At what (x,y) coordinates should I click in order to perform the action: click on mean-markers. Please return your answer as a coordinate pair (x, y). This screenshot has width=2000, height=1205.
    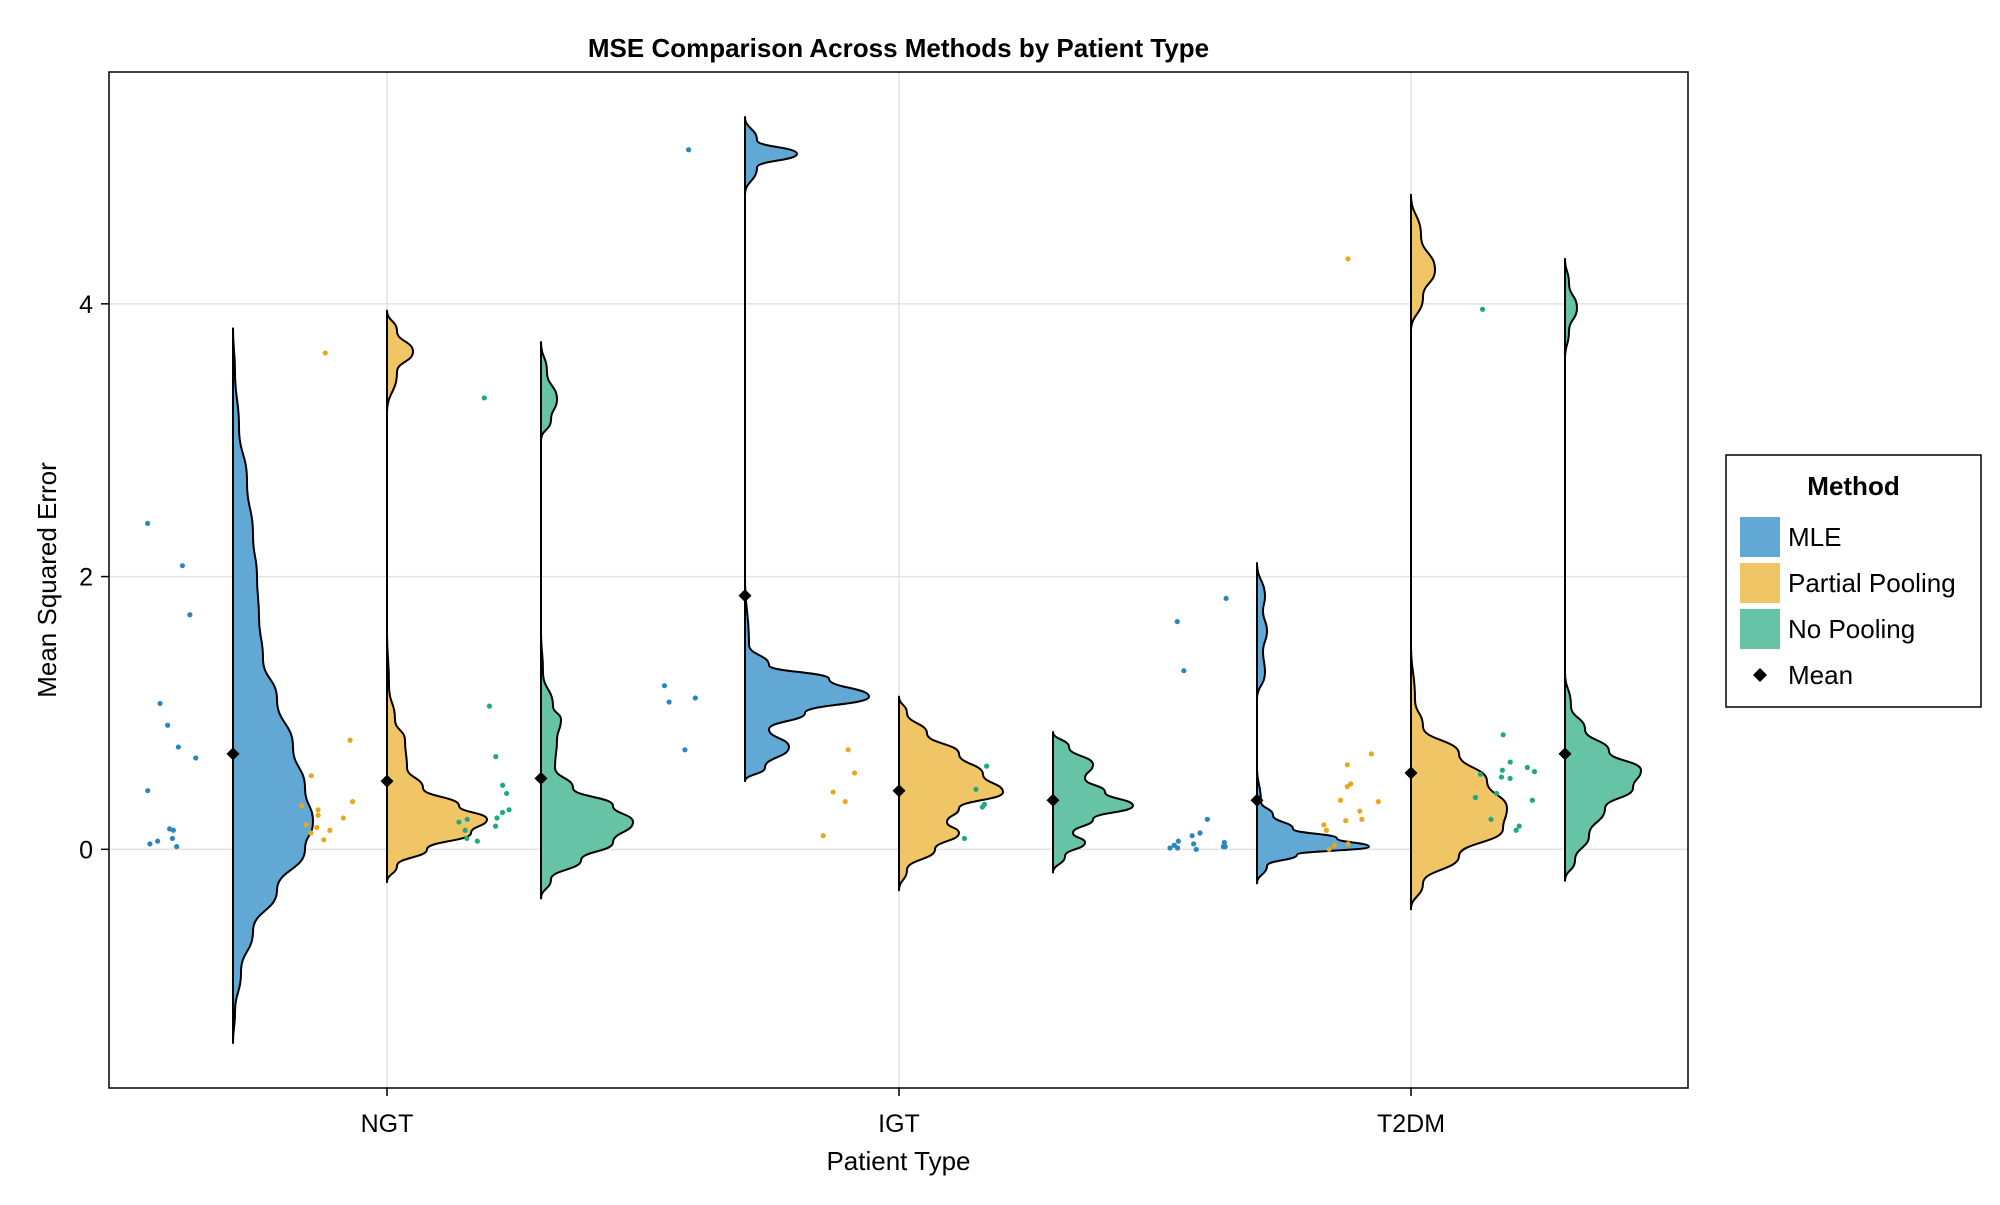
    Looking at the image, I should click on (899, 698).